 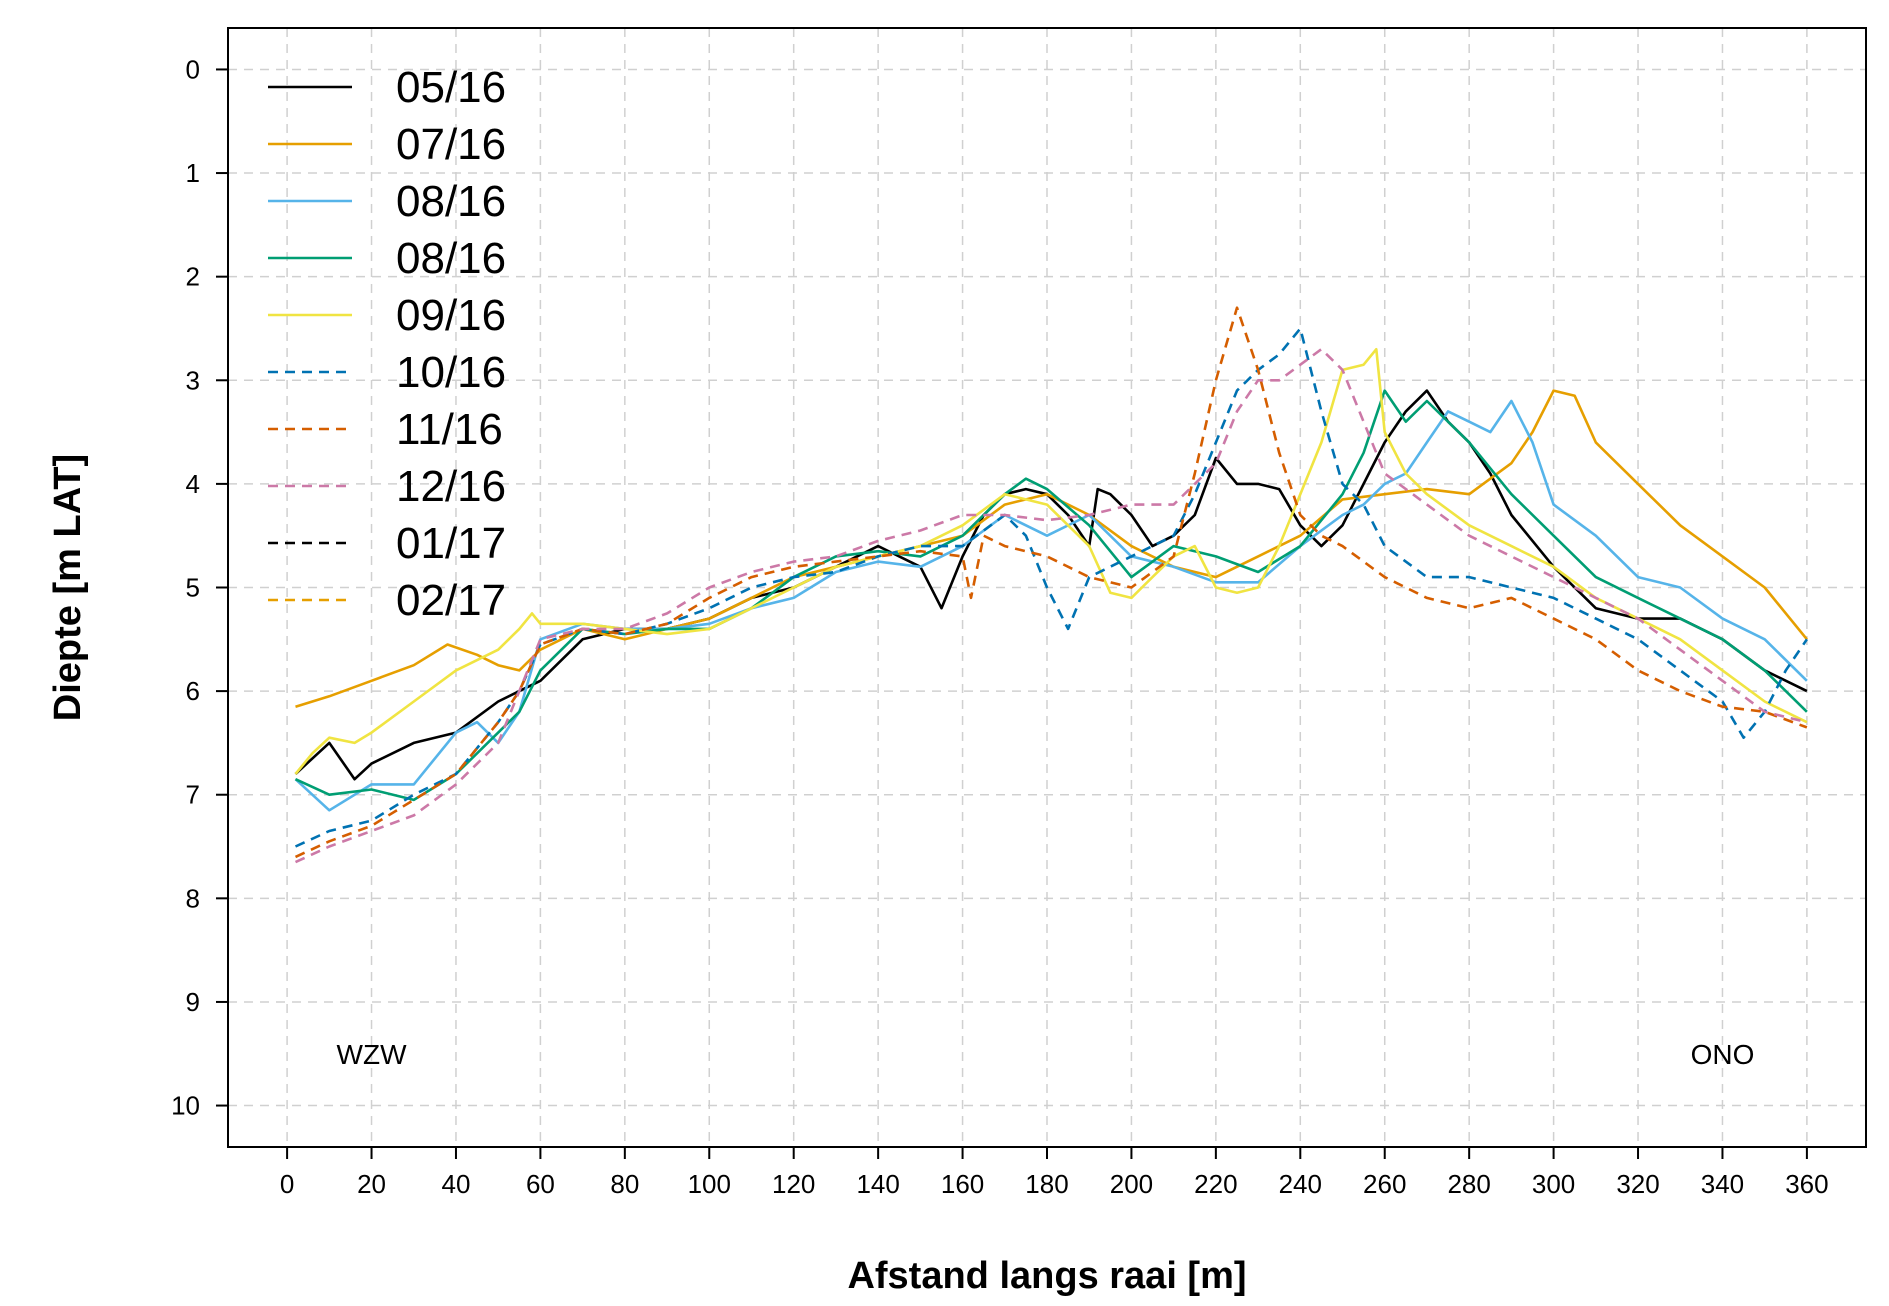 I want to click on y-tick-label: 3, so click(x=193, y=380).